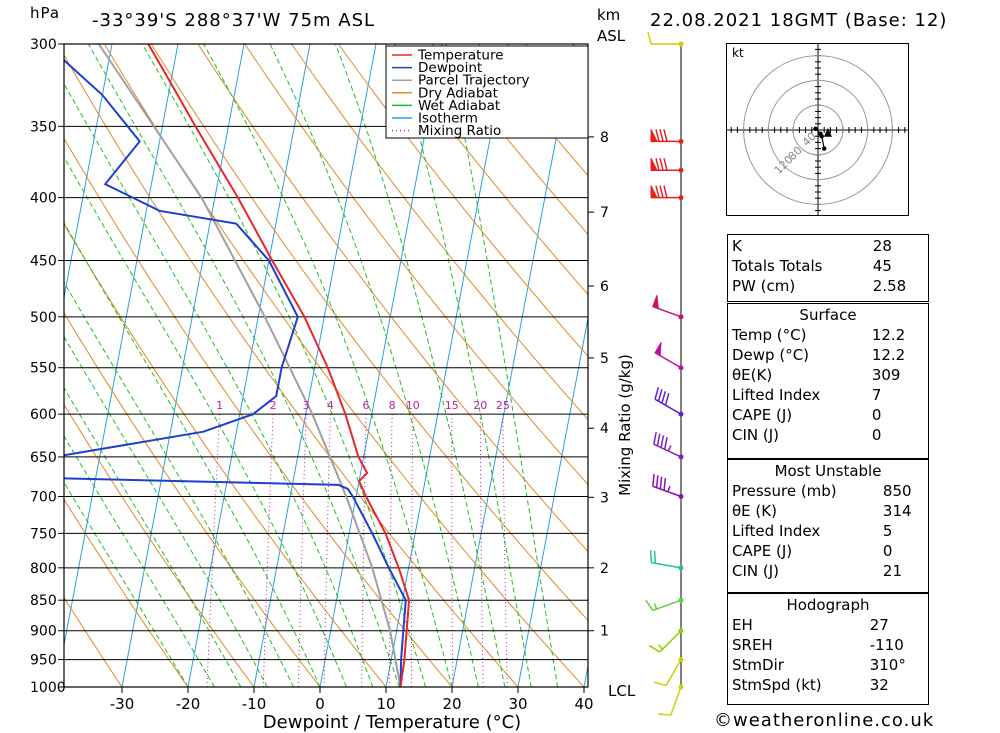 Image resolution: width=1000 pixels, height=733 pixels. What do you see at coordinates (43, 45) in the screenshot?
I see `pressure-tick-label: 300` at bounding box center [43, 45].